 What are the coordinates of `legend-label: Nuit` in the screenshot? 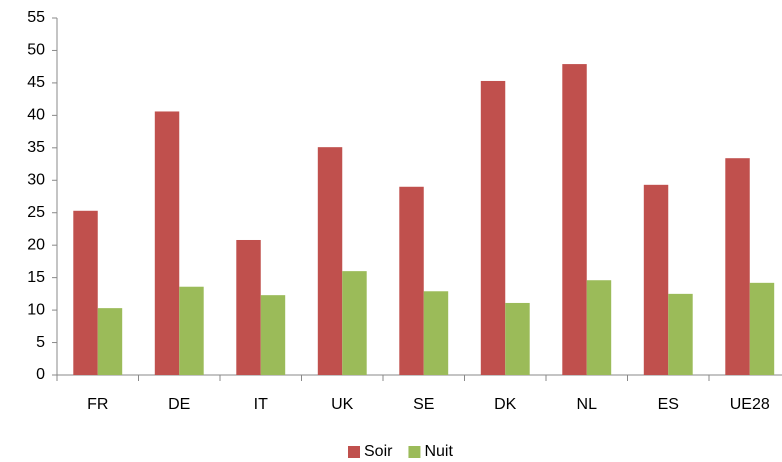 It's located at (438, 451).